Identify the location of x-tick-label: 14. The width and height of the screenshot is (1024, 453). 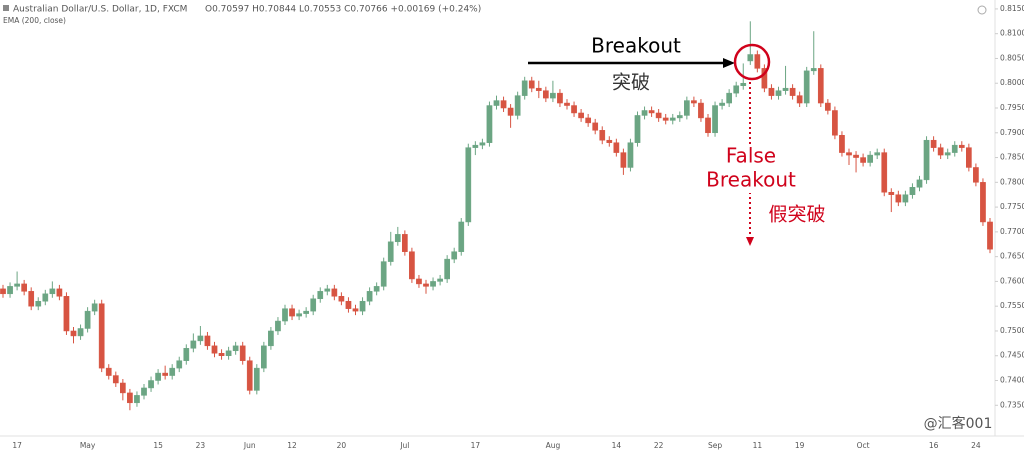
(617, 445).